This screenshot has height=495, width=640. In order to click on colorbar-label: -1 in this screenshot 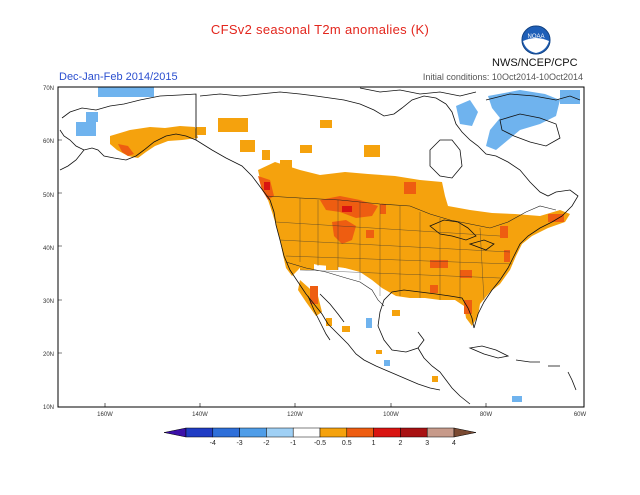, I will do `click(293, 443)`.